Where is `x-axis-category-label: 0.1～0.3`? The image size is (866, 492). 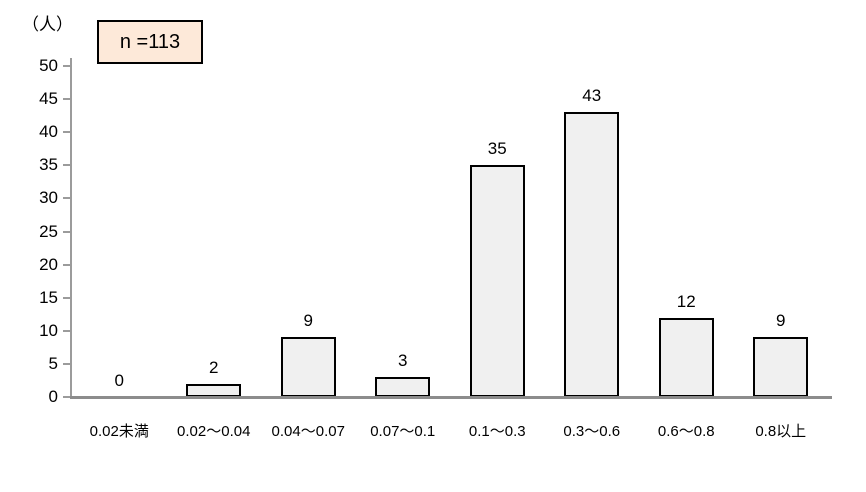 x-axis-category-label: 0.1～0.3 is located at coordinates (497, 431).